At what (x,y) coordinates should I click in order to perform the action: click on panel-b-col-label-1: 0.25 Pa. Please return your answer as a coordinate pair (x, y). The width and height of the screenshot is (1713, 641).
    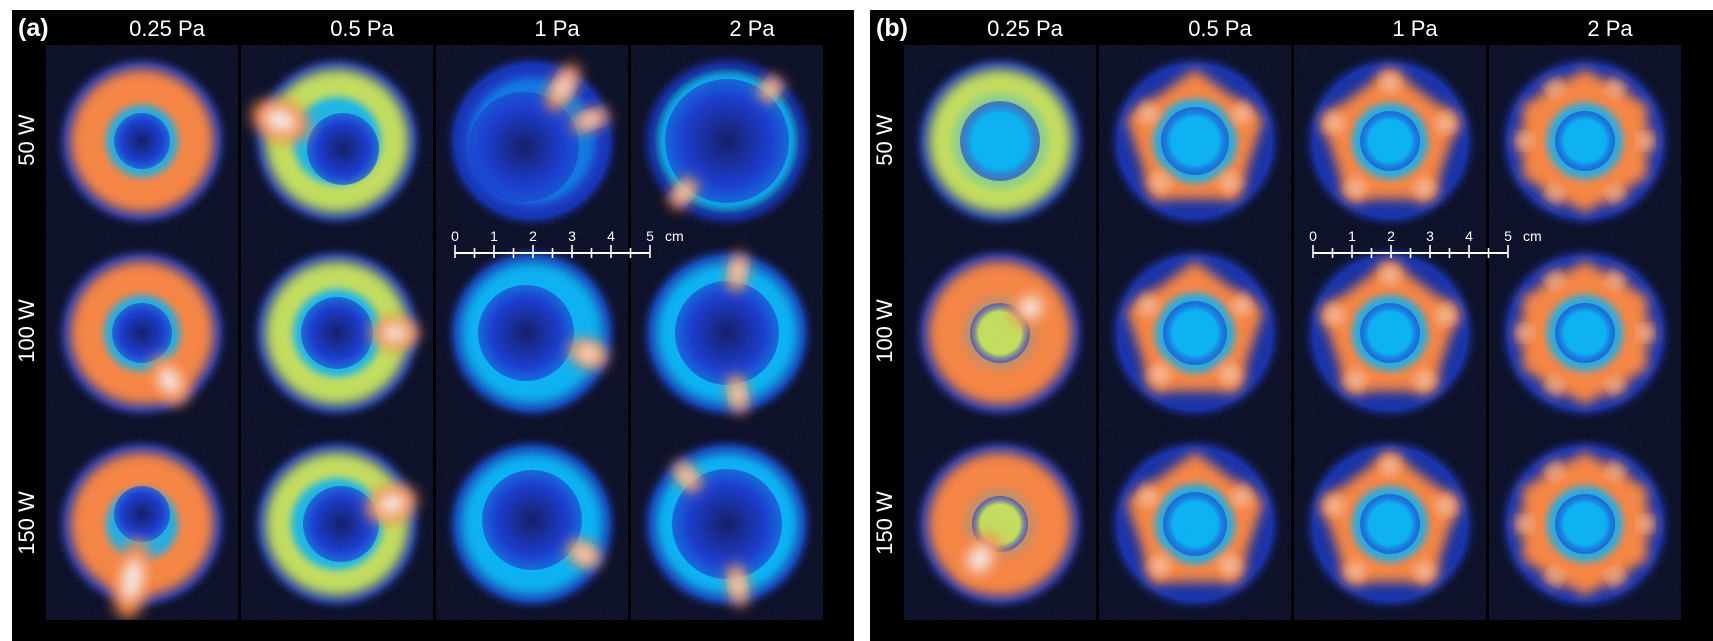
    Looking at the image, I should click on (1025, 28).